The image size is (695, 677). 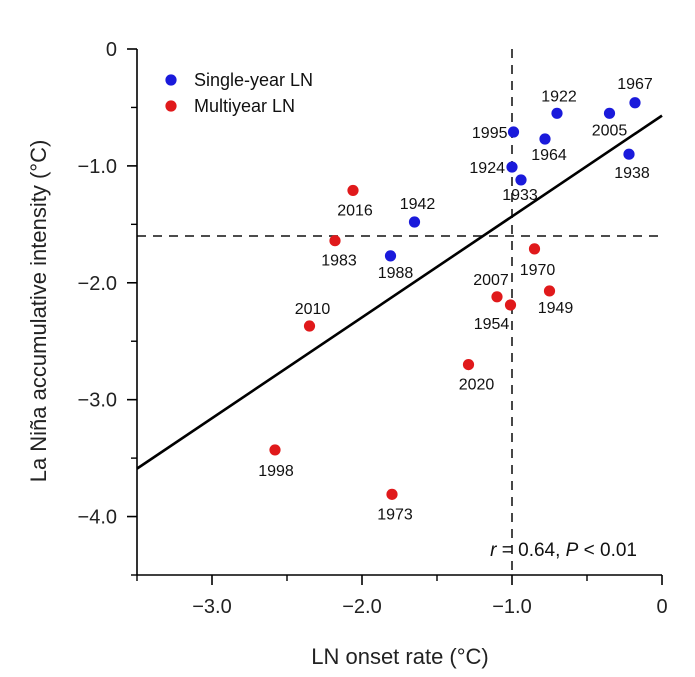 What do you see at coordinates (538, 270) in the screenshot?
I see `data-label-1970: 1970` at bounding box center [538, 270].